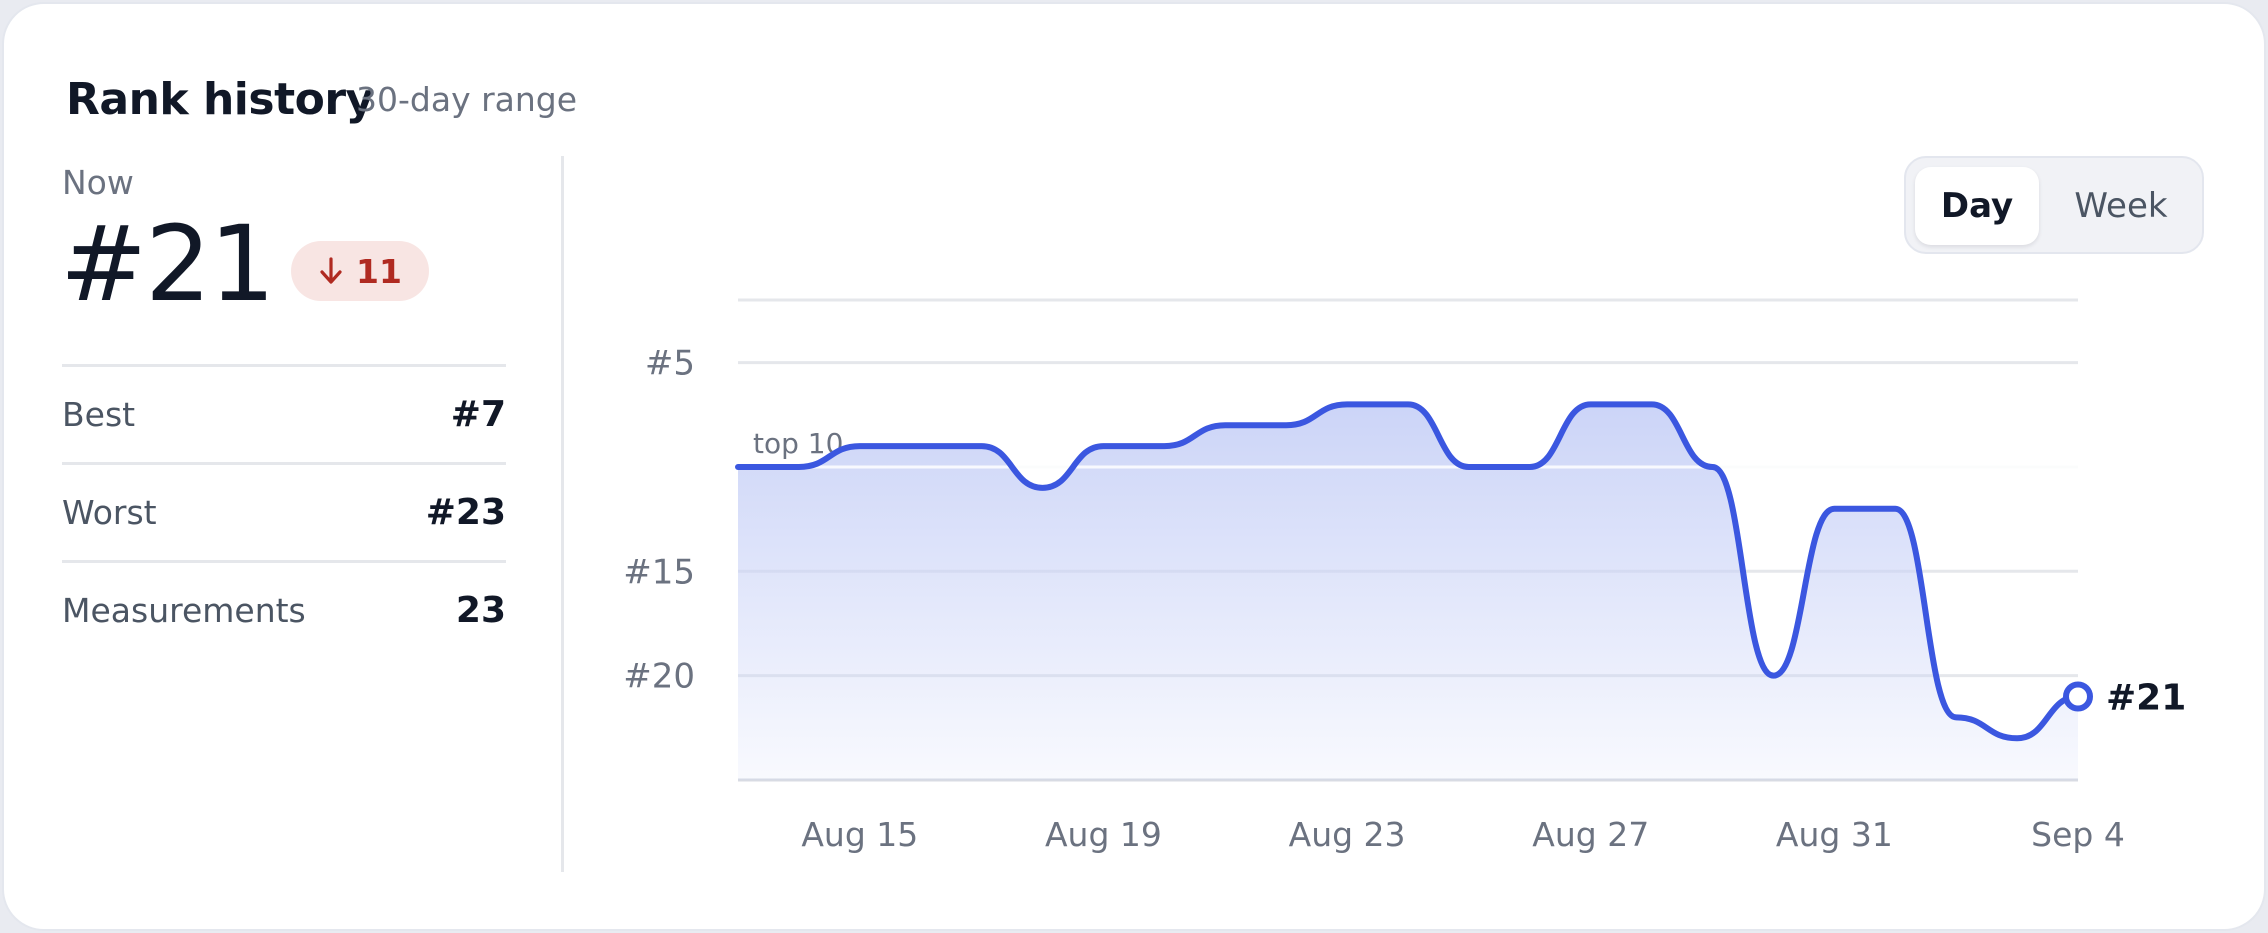 Image resolution: width=2268 pixels, height=933 pixels. Describe the element at coordinates (2121, 206) in the screenshot. I see `toggle-week: Week` at that location.